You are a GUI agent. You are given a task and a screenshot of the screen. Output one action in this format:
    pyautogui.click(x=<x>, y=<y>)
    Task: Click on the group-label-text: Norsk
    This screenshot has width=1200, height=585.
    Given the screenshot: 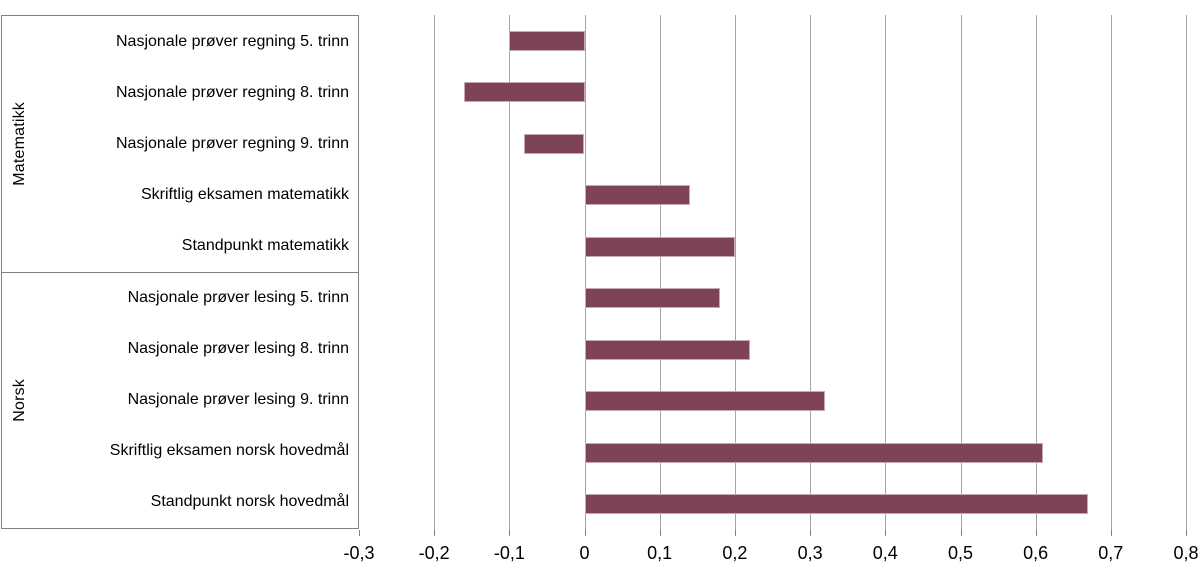 What is the action you would take?
    pyautogui.click(x=19, y=400)
    